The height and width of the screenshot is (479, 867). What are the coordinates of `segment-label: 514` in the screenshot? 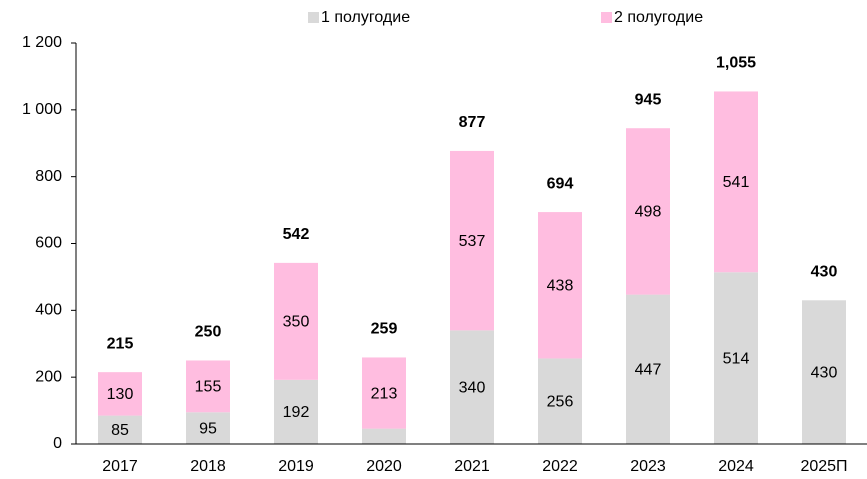 It's located at (736, 358).